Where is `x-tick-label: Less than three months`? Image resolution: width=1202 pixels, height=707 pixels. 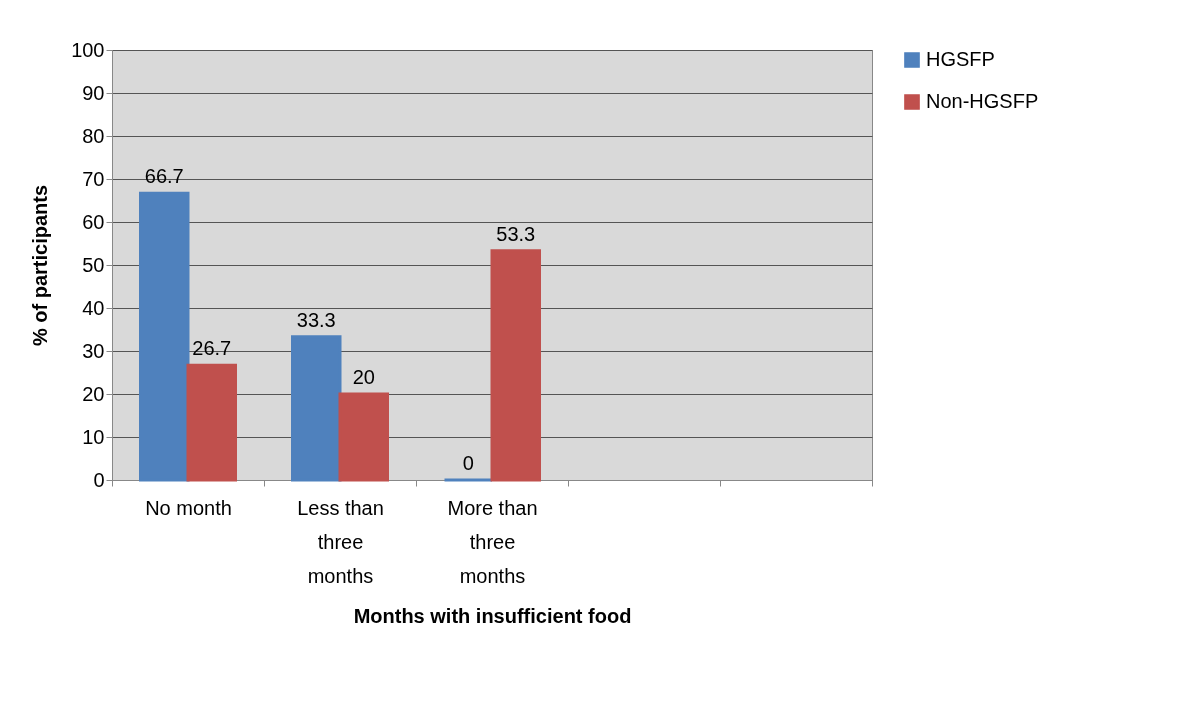 x-tick-label: Less than three months is located at coordinates (340, 541).